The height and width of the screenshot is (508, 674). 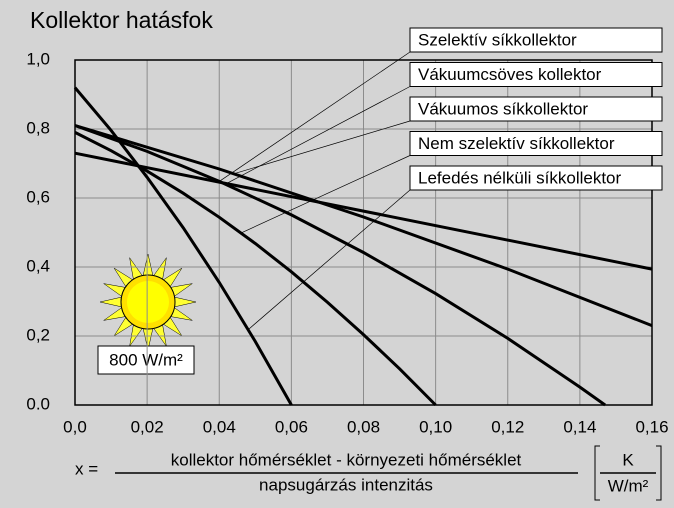 I want to click on annotation-box, so click(x=146, y=360).